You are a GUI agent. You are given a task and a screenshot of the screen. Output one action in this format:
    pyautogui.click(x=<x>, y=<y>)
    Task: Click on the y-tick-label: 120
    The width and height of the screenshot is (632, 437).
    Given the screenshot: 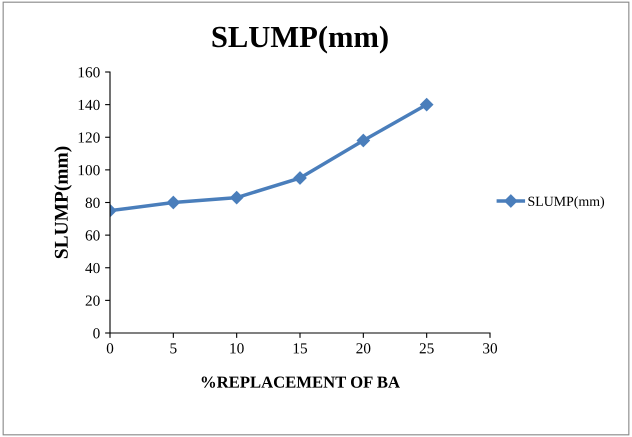 What is the action you would take?
    pyautogui.click(x=89, y=137)
    